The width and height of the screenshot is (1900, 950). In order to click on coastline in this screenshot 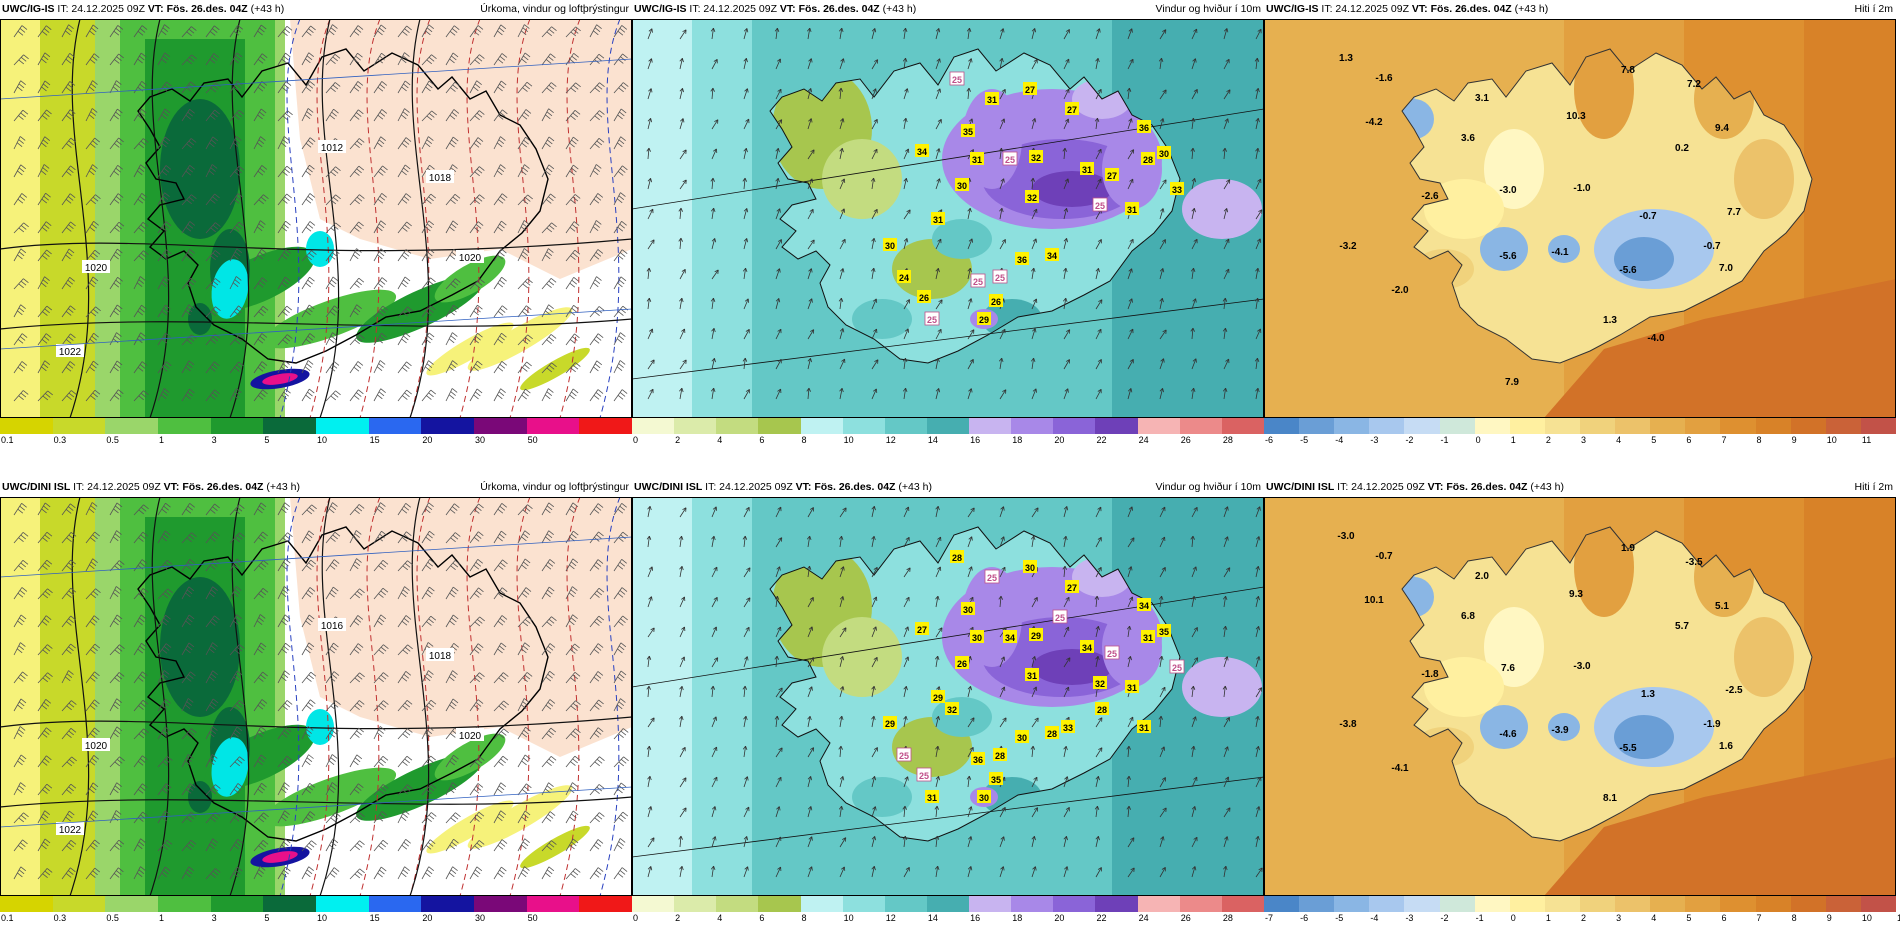, I will do `click(1607, 206)`.